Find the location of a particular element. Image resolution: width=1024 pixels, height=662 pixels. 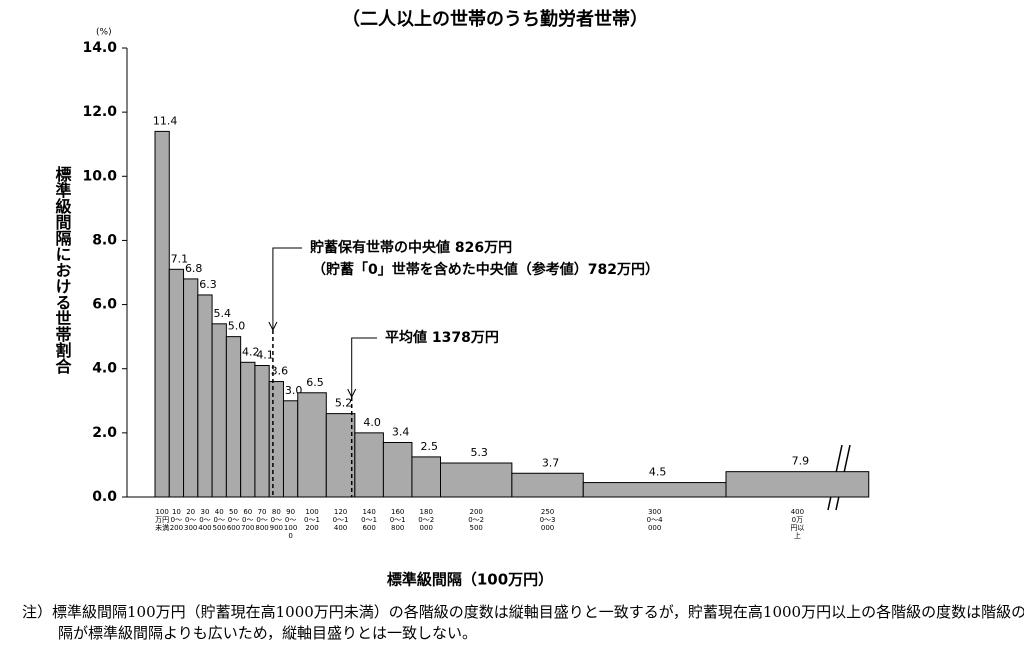

y-tick-label: 12.0 is located at coordinates (99, 112).